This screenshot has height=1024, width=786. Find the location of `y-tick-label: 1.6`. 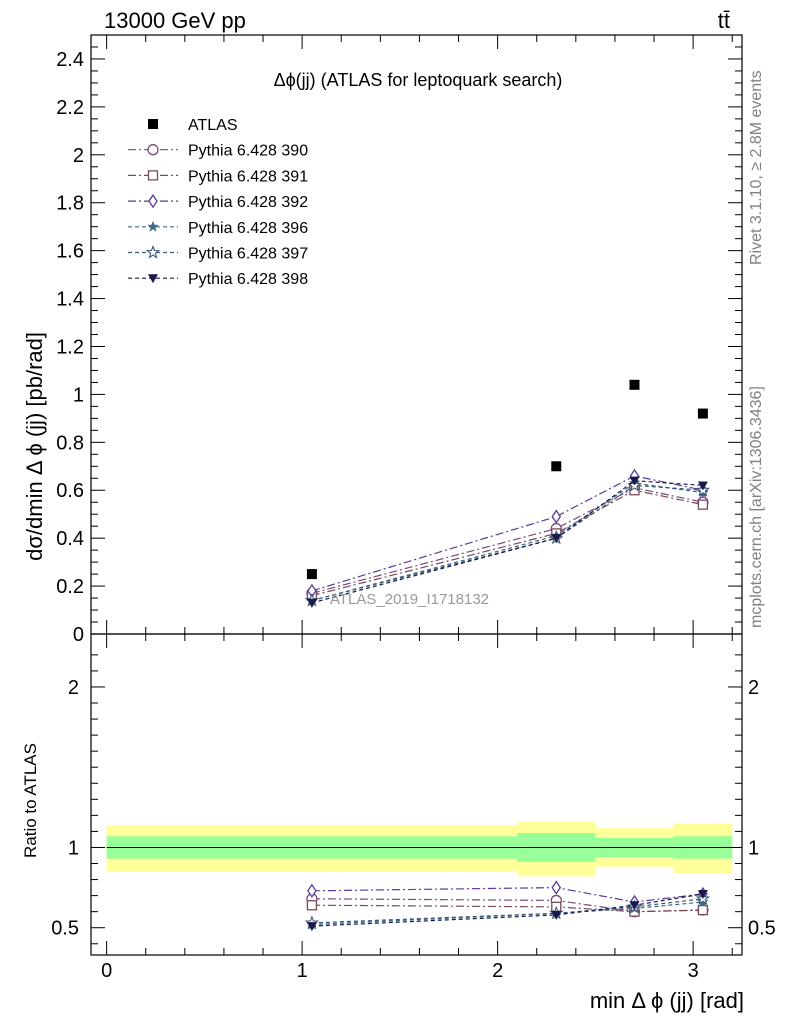

y-tick-label: 1.6 is located at coordinates (70, 252).